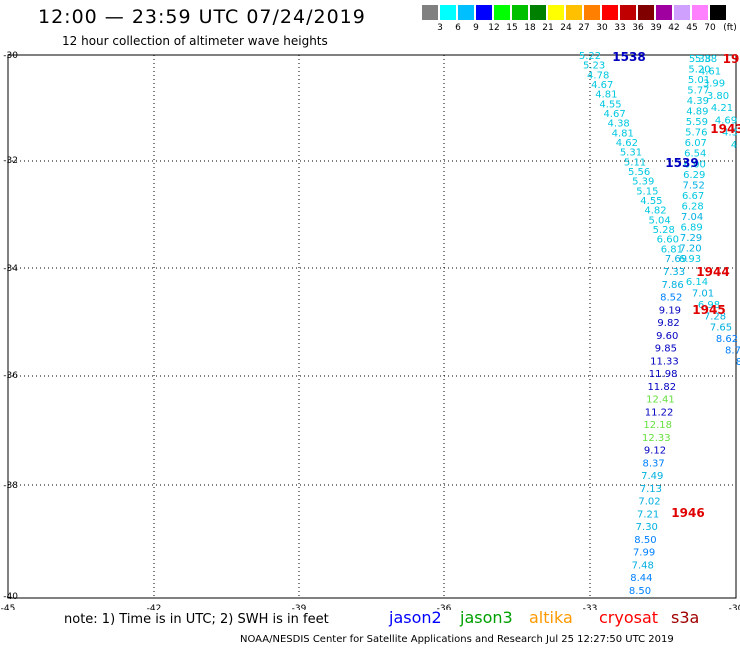 This screenshot has height=650, width=740. What do you see at coordinates (590, 56) in the screenshot?
I see `track-value: 5.22` at bounding box center [590, 56].